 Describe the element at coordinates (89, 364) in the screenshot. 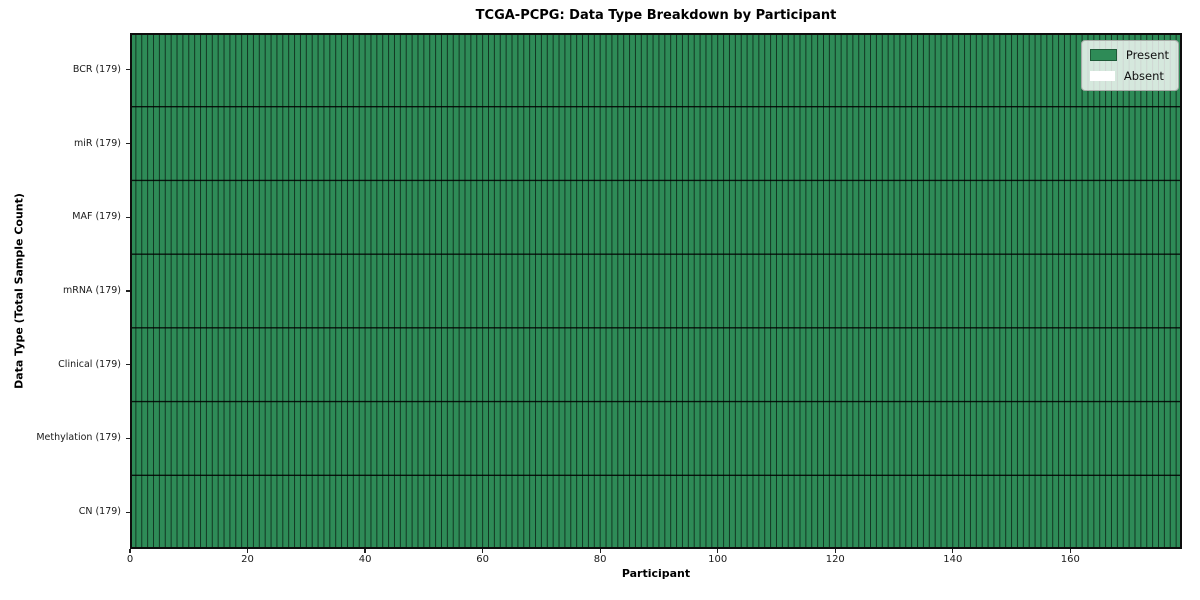

I see `y-tick-label-clinical: Clinical (179)` at that location.